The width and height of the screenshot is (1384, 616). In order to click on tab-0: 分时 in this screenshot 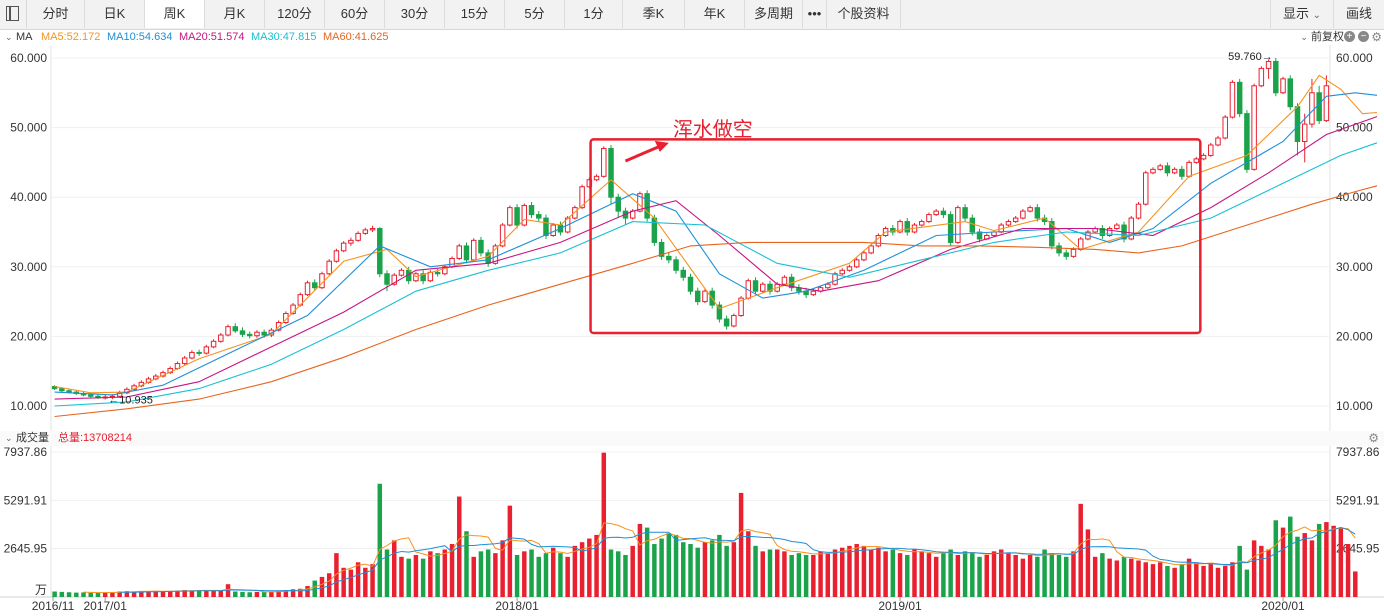, I will do `click(56, 14)`.